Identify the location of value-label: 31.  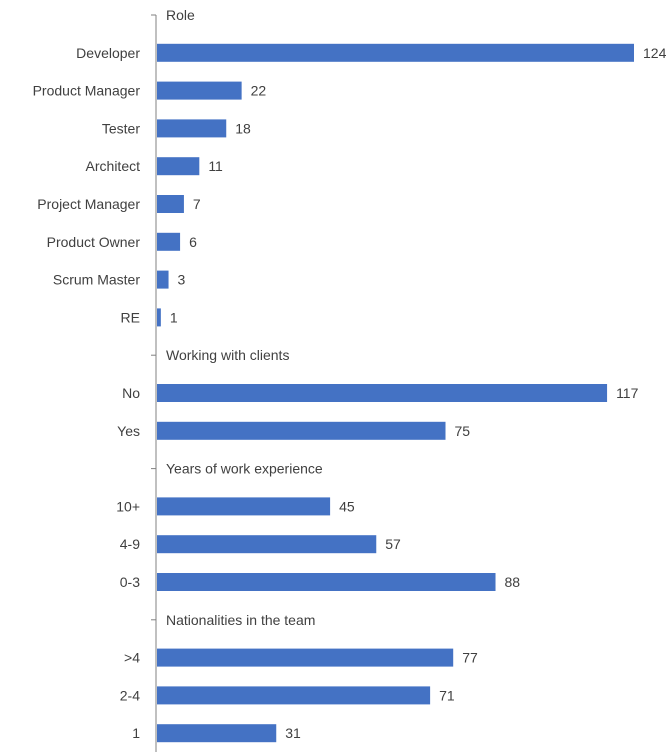
(293, 733).